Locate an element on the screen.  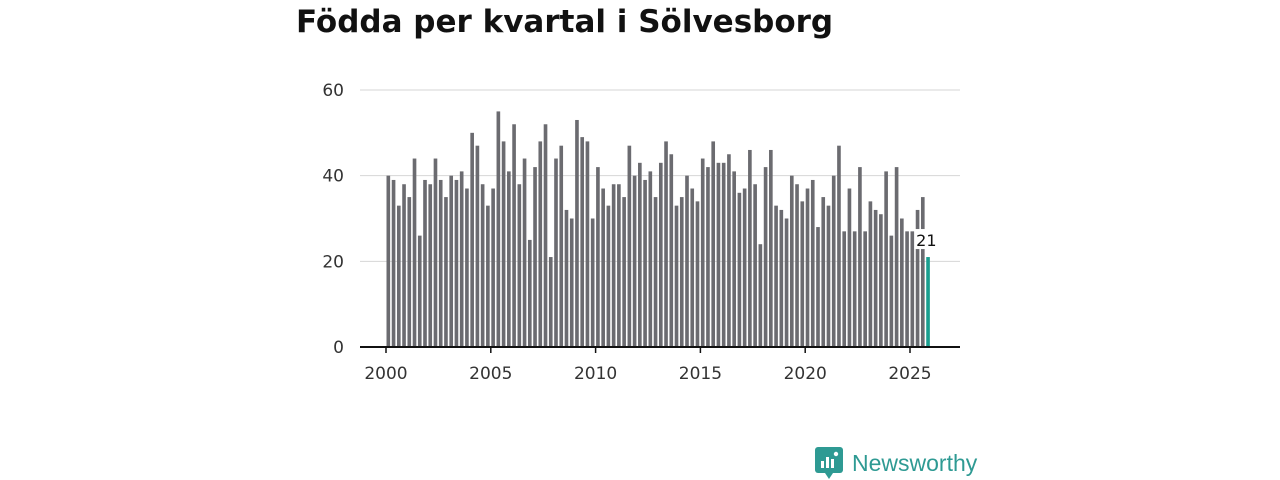
y-tick-label: 40 is located at coordinates (333, 177).